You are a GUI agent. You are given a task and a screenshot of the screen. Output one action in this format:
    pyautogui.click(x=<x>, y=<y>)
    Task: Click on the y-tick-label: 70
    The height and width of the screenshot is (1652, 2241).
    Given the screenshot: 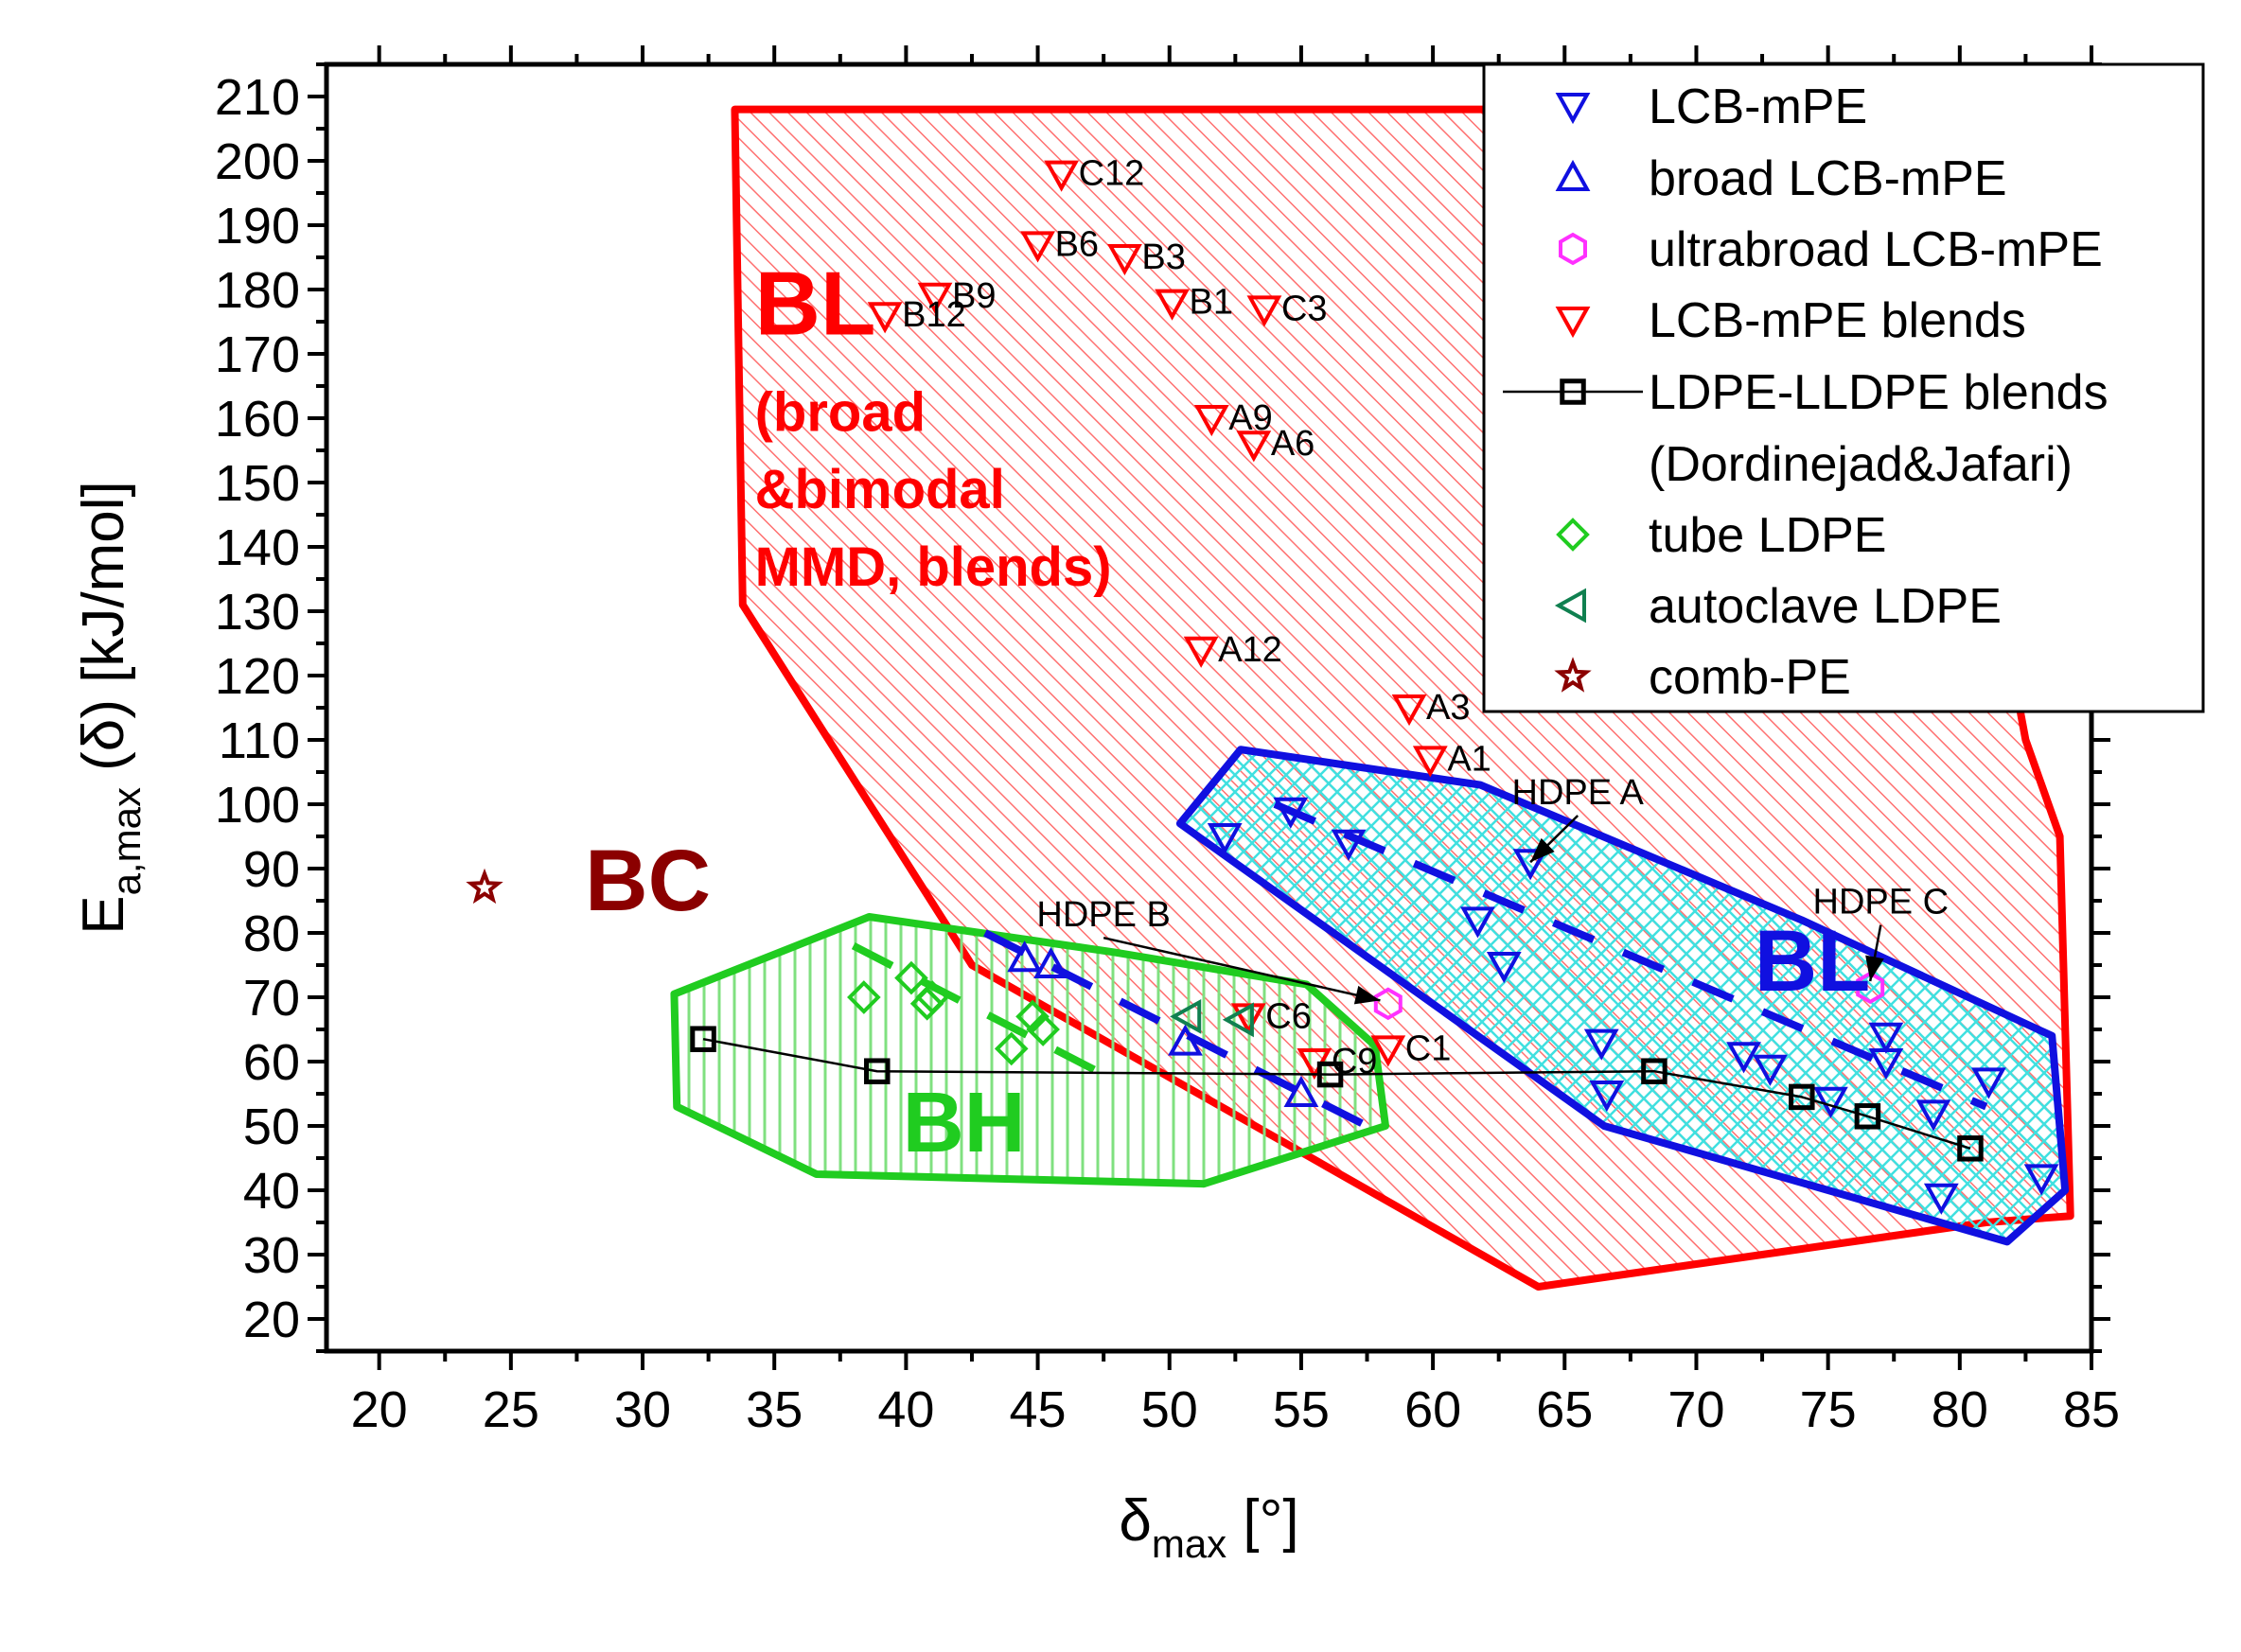 What is the action you would take?
    pyautogui.click(x=271, y=998)
    